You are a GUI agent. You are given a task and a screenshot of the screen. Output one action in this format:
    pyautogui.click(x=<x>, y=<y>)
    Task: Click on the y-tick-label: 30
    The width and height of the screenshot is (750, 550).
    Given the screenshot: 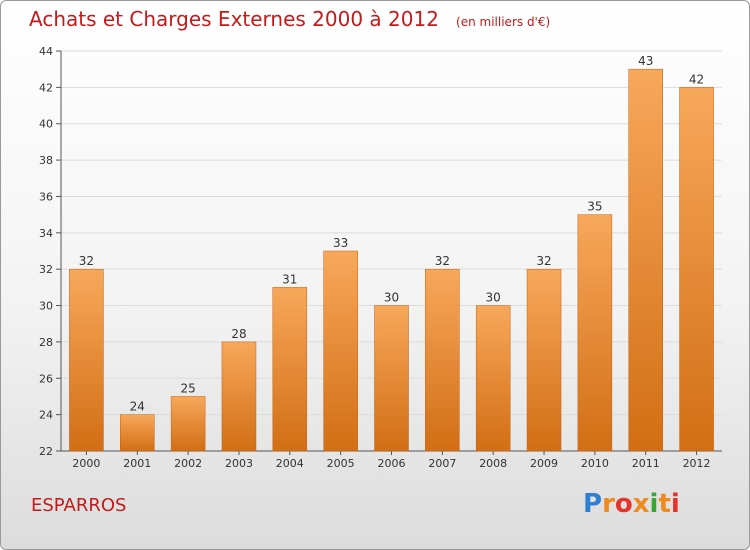 What is the action you would take?
    pyautogui.click(x=46, y=306)
    